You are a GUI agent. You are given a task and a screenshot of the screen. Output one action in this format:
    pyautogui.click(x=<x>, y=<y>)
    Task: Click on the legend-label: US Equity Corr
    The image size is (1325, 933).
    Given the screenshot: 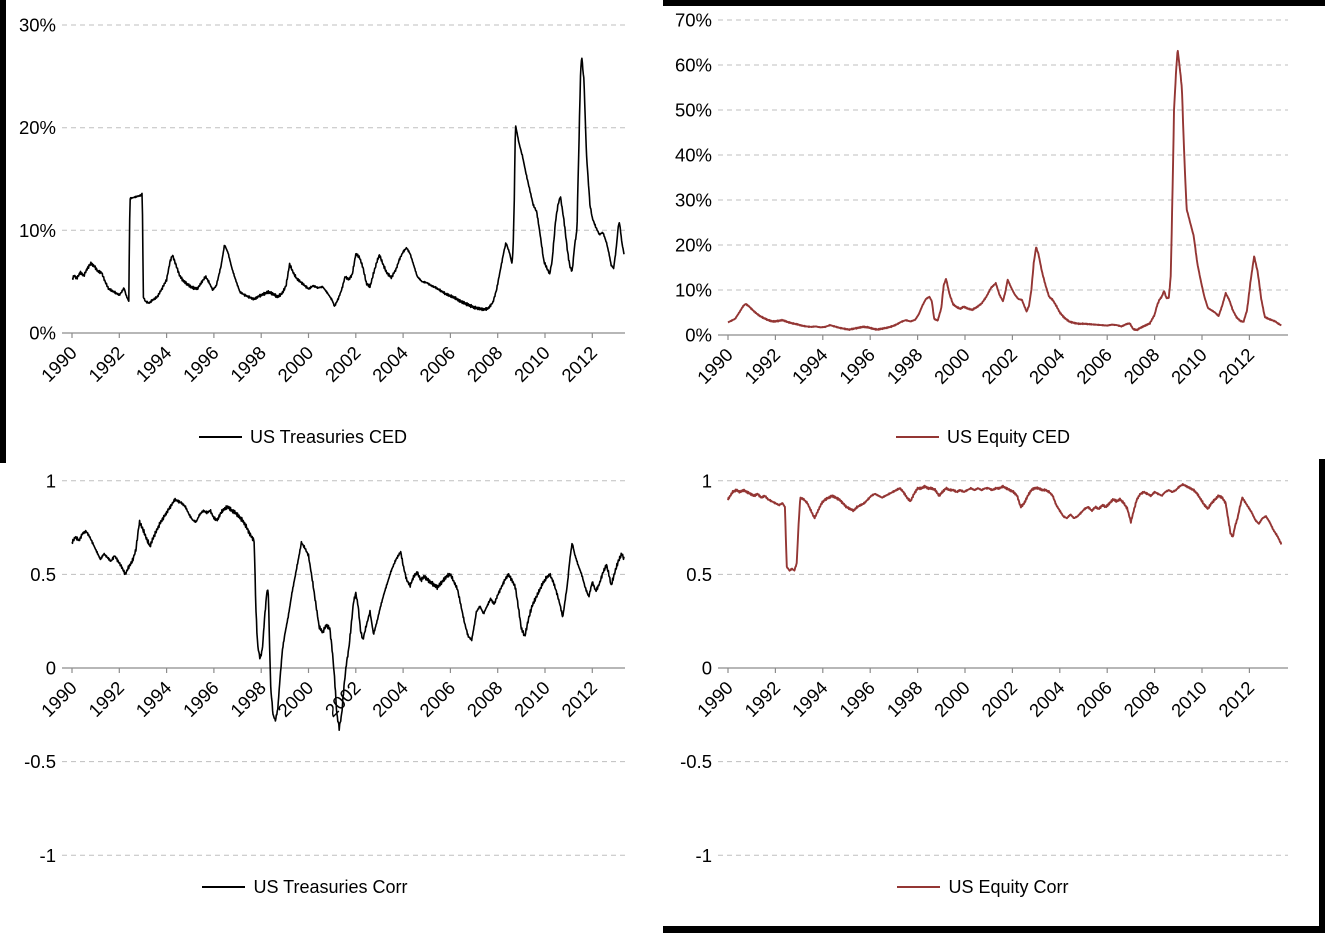 What is the action you would take?
    pyautogui.click(x=1008, y=887)
    